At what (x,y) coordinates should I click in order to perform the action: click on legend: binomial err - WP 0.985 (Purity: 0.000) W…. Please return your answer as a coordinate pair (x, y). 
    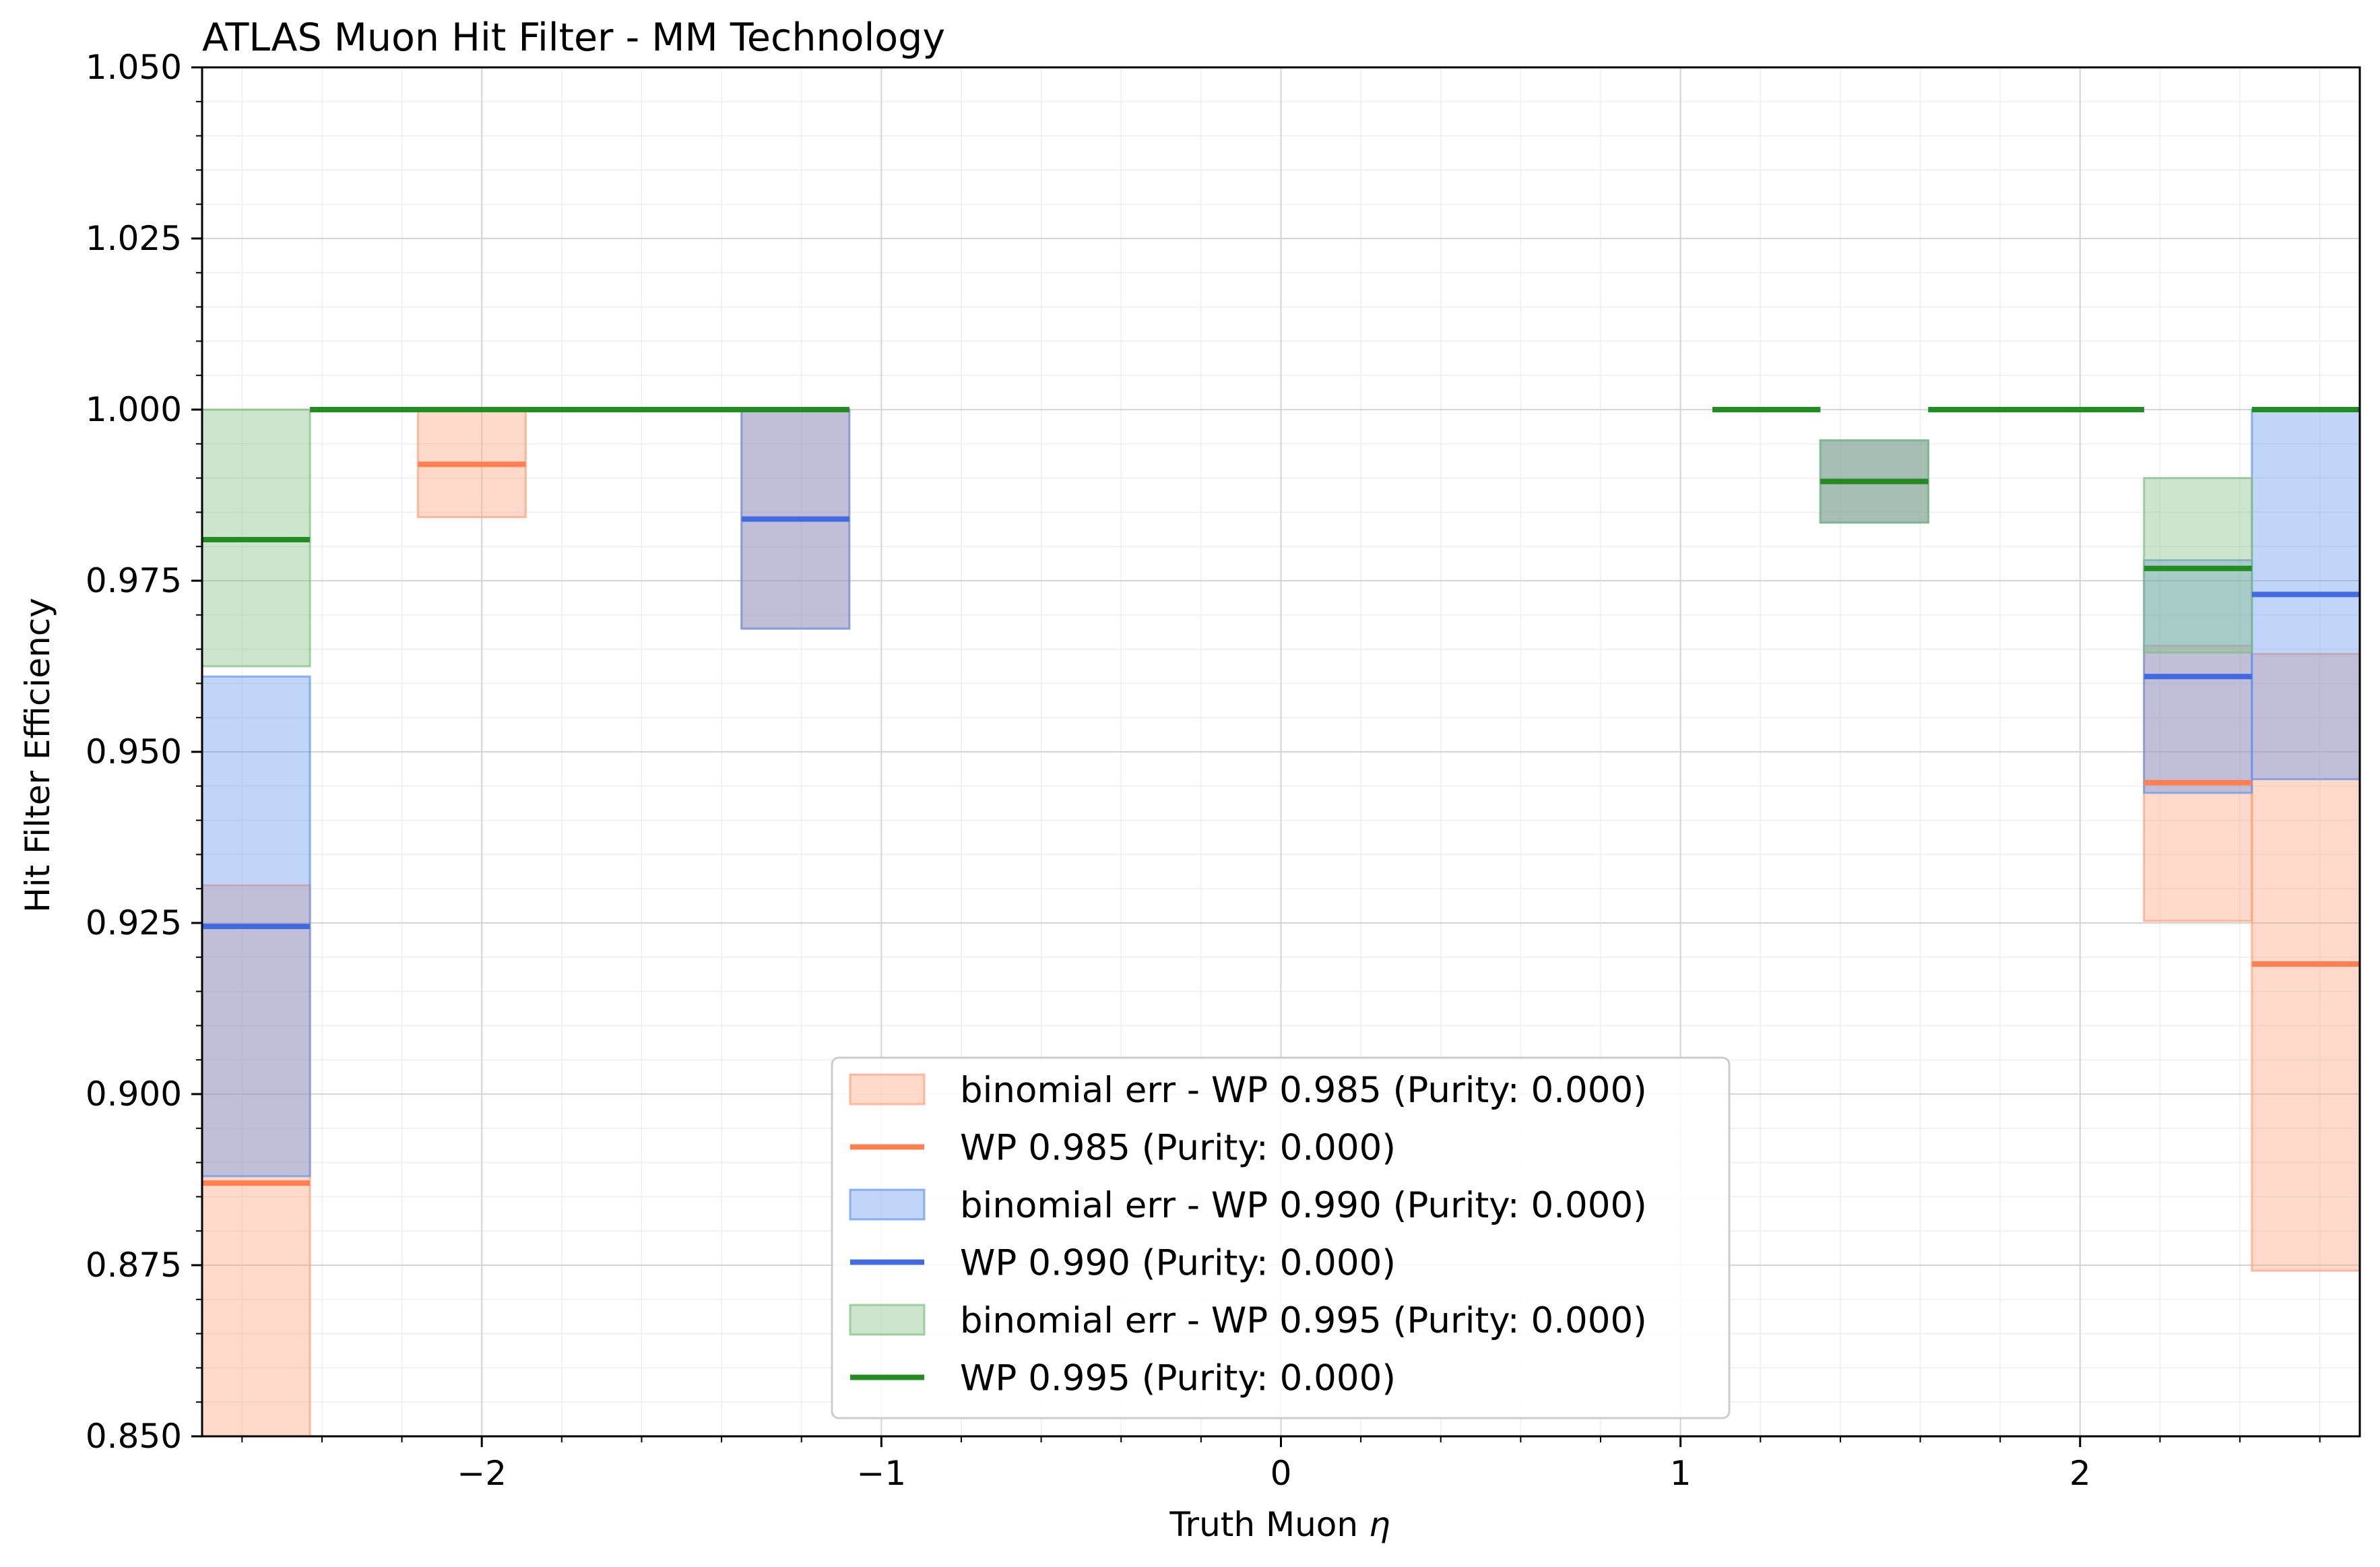
    Looking at the image, I should click on (1281, 1237).